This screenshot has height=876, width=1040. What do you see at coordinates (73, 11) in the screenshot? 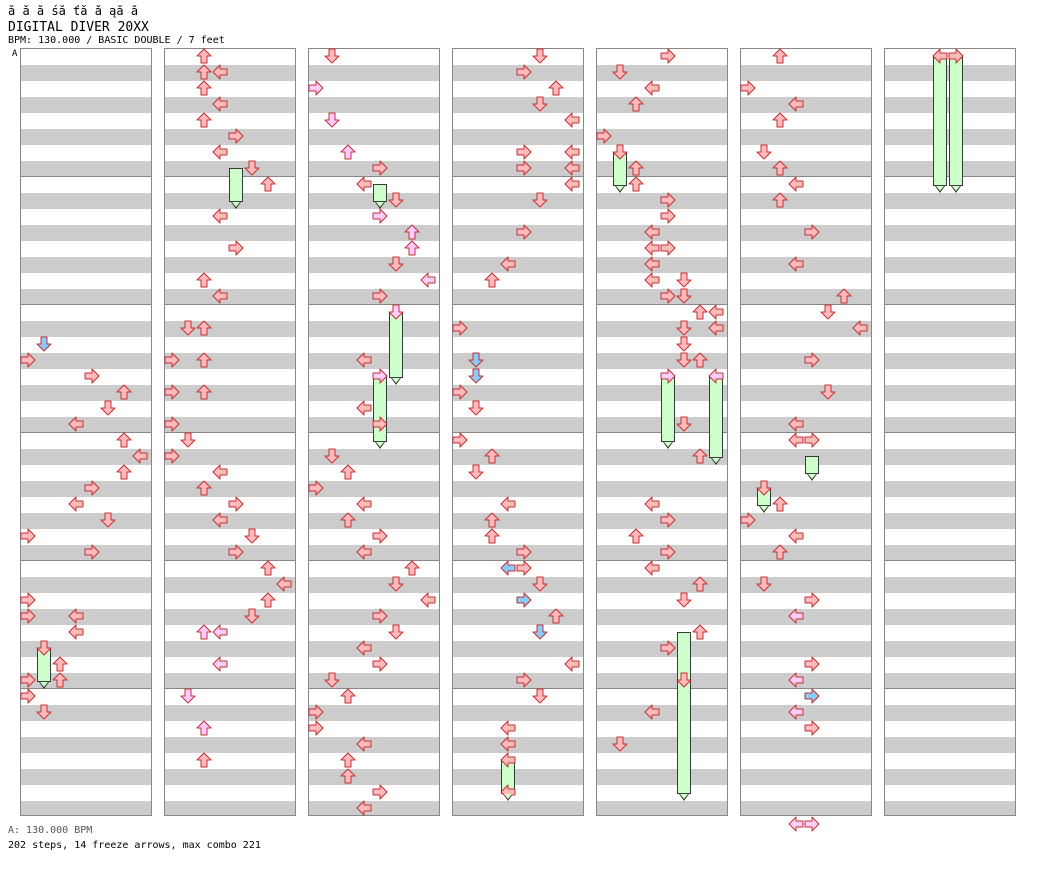
I see `header-glyphs: ă ă ă śă ťă ă ąă ă` at bounding box center [73, 11].